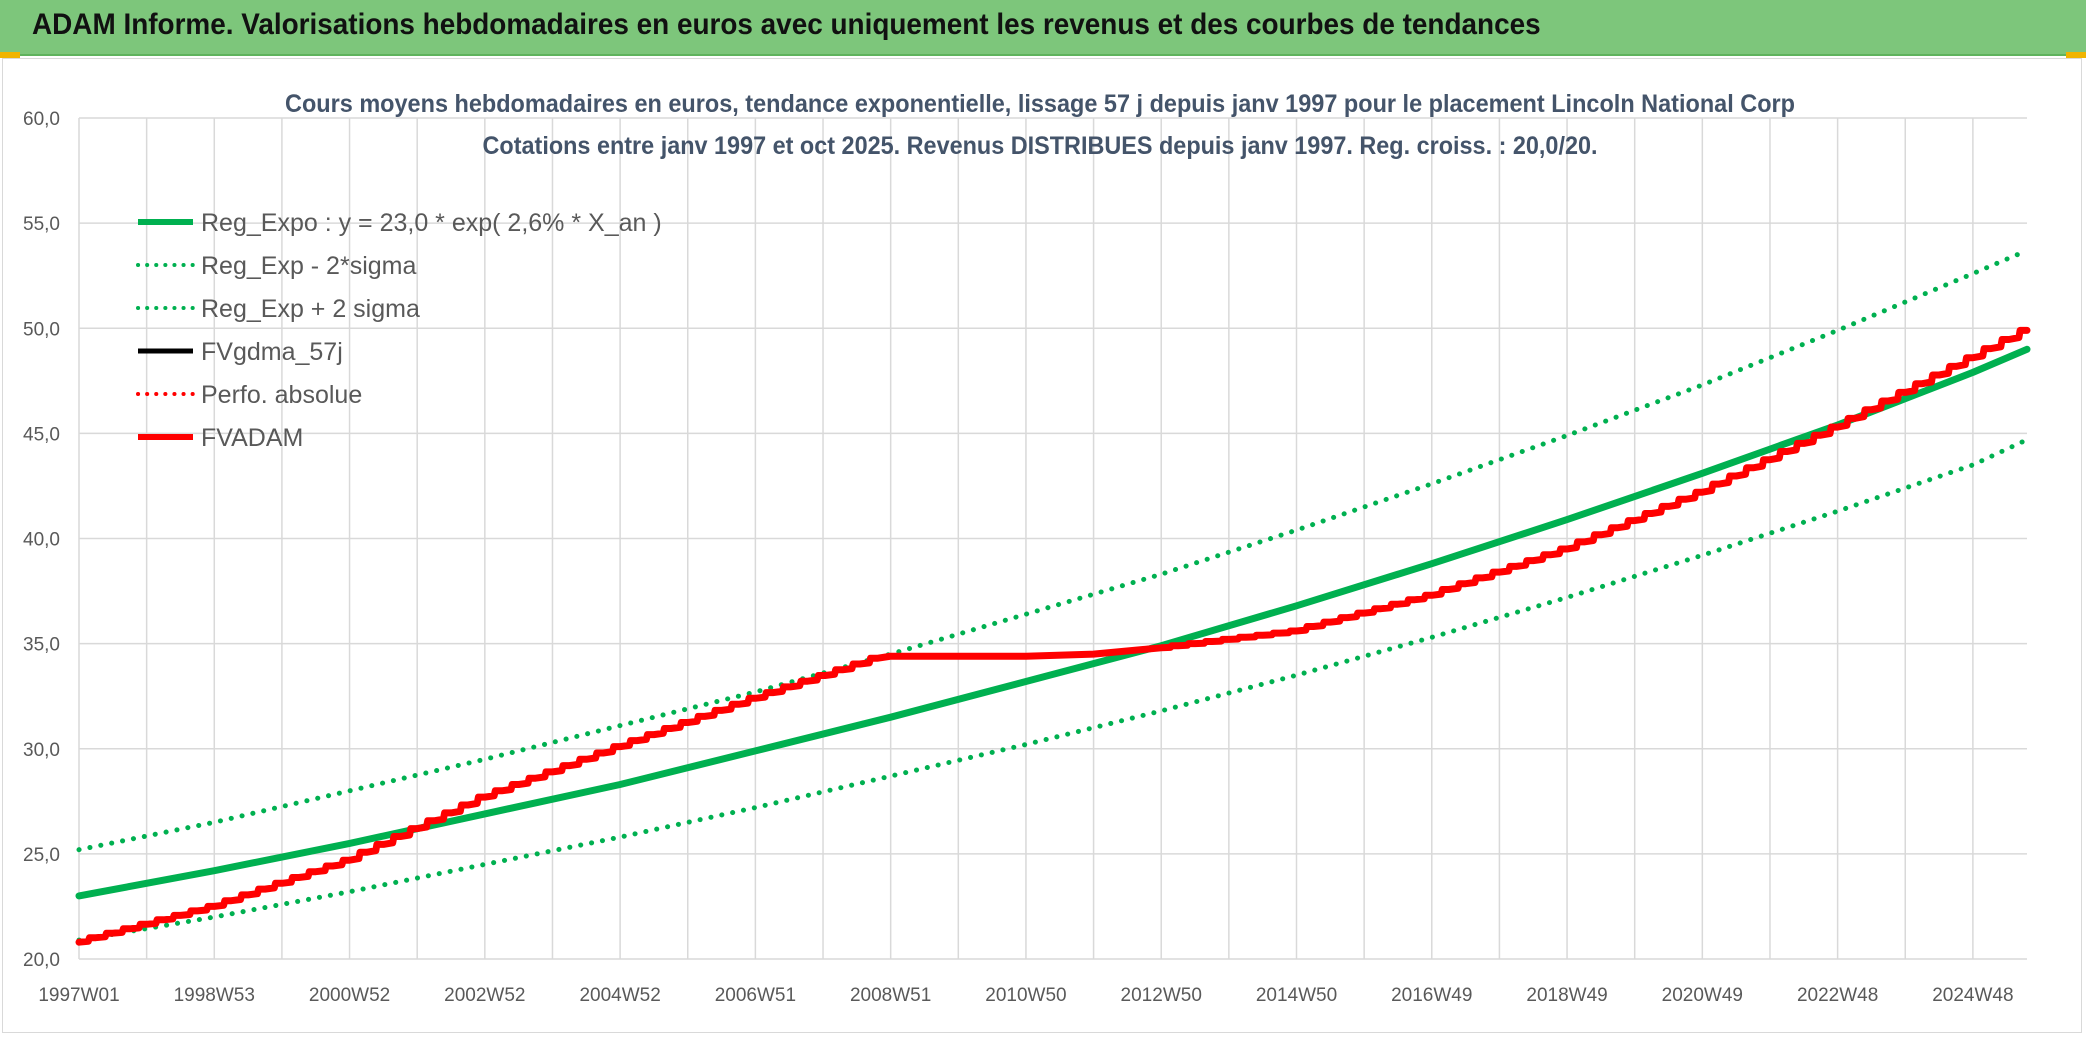 The width and height of the screenshot is (2086, 1037). What do you see at coordinates (484, 995) in the screenshot?
I see `x-tick-label: 2002W52` at bounding box center [484, 995].